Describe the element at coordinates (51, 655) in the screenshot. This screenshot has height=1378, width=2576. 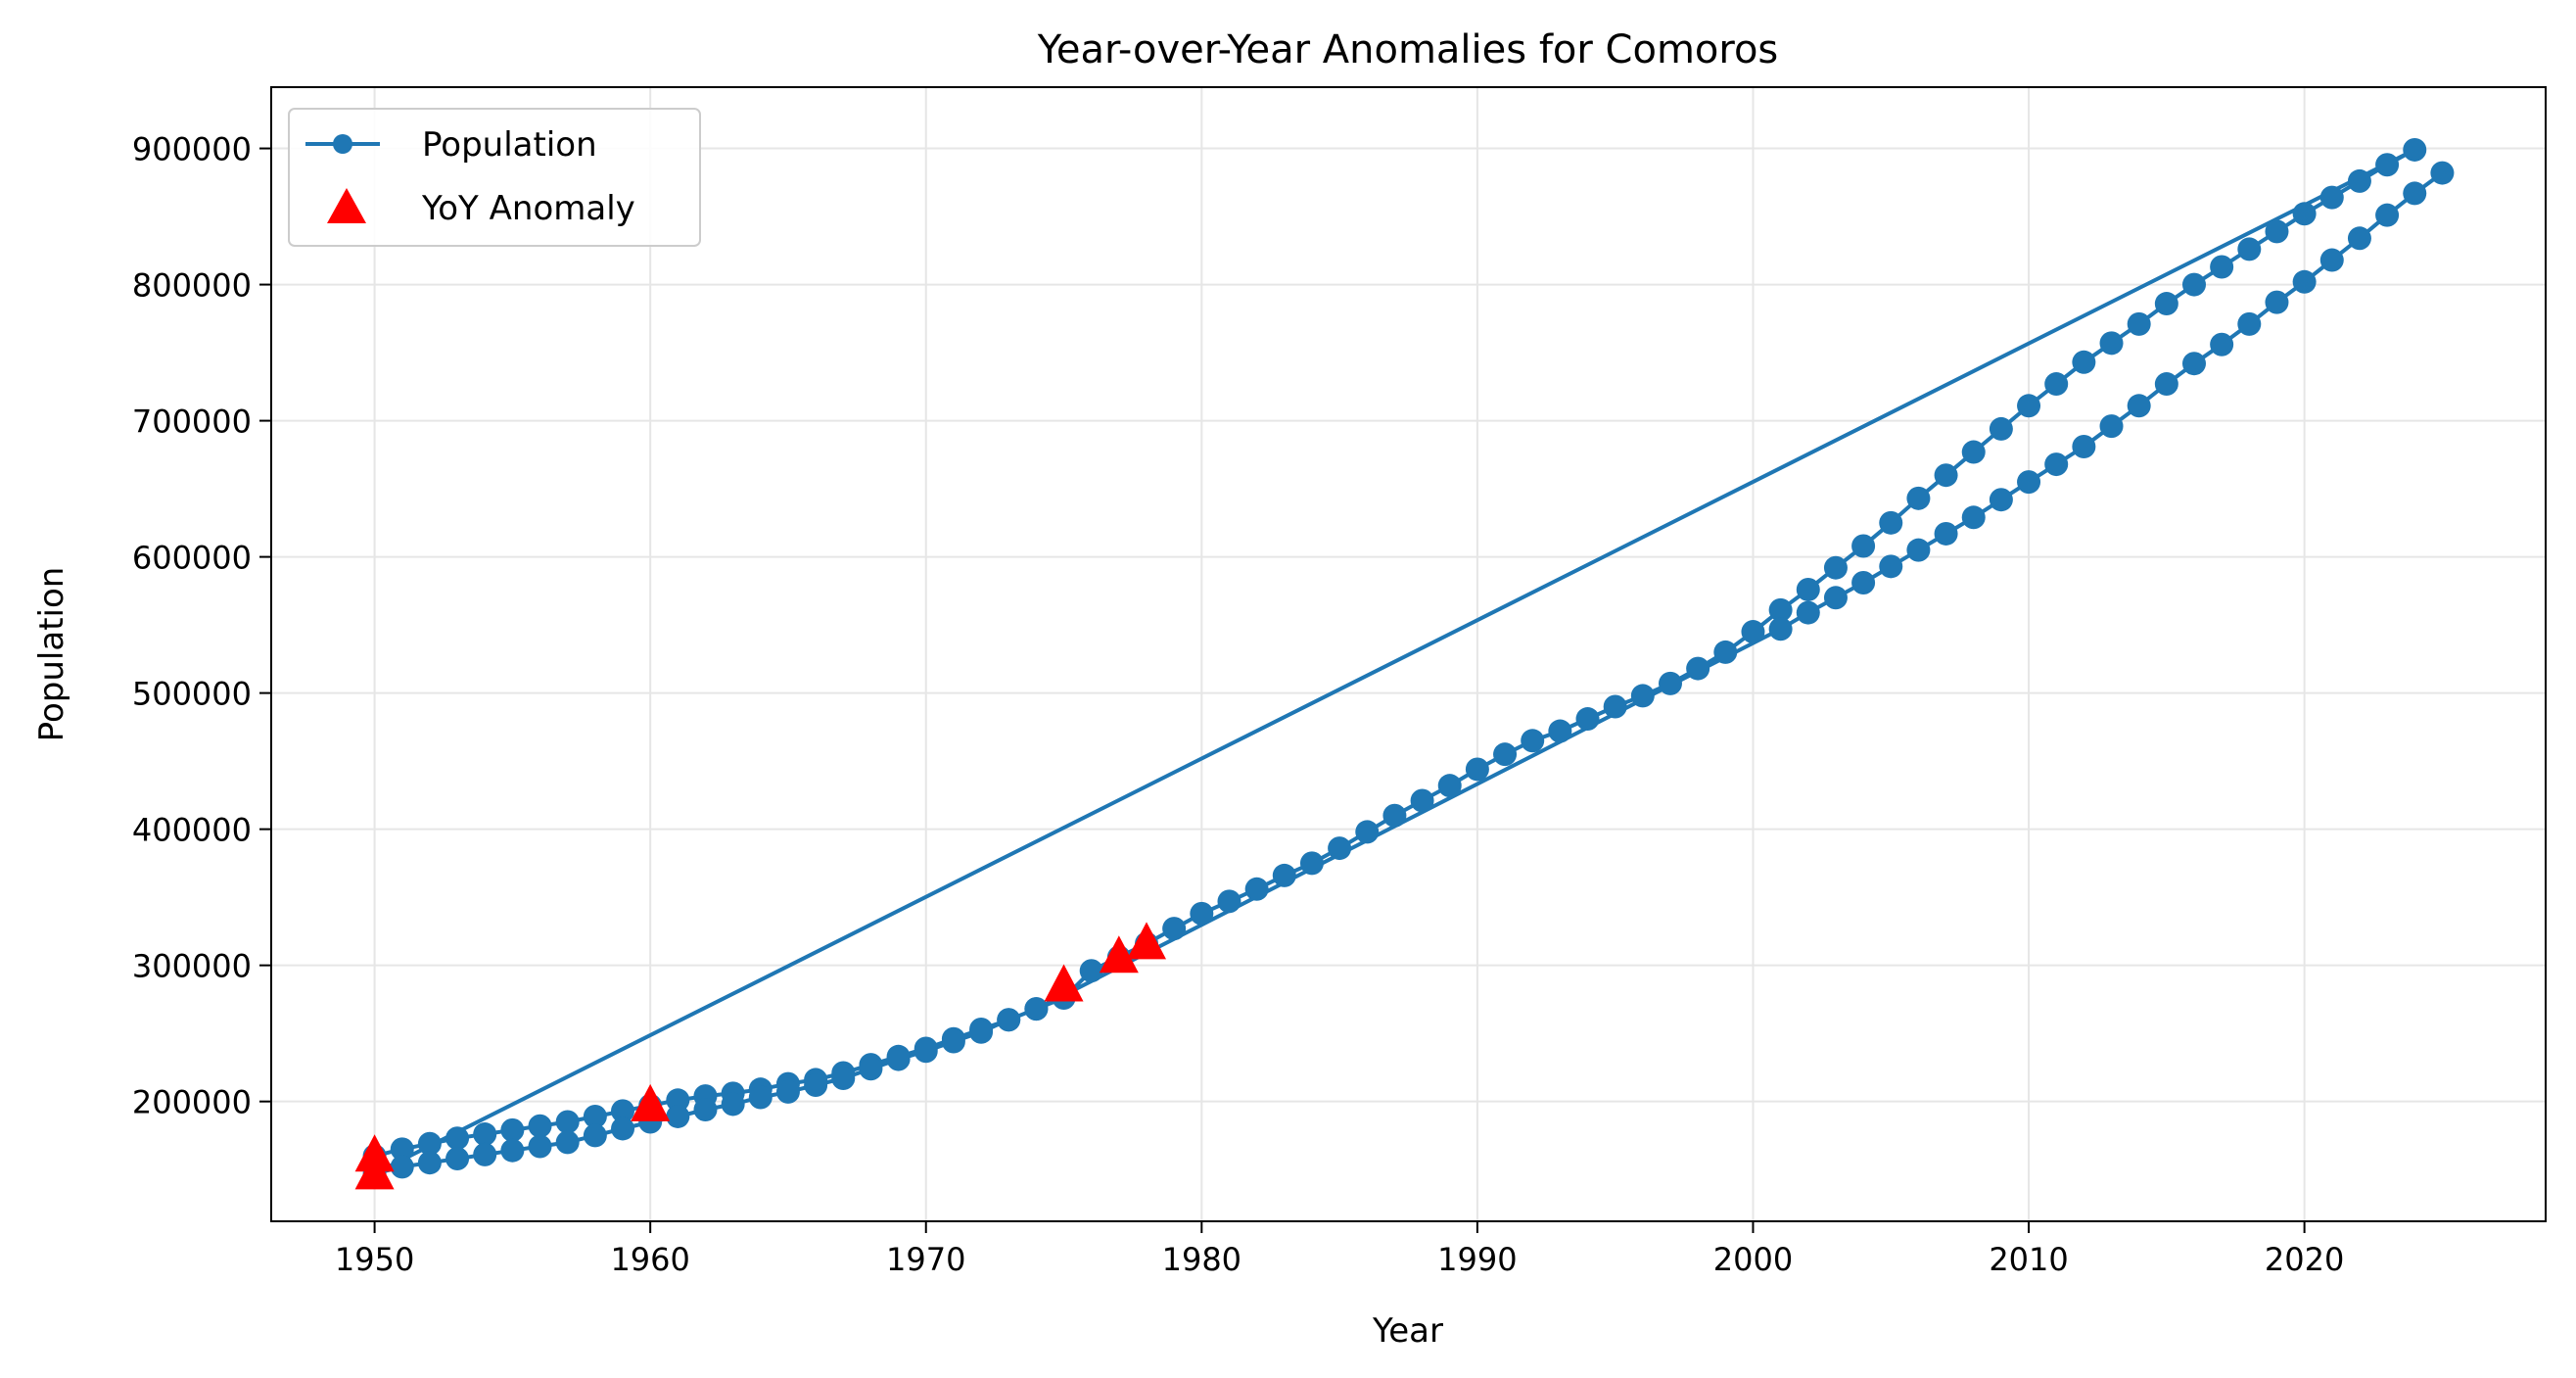
I see `y-axis-label: Population` at that location.